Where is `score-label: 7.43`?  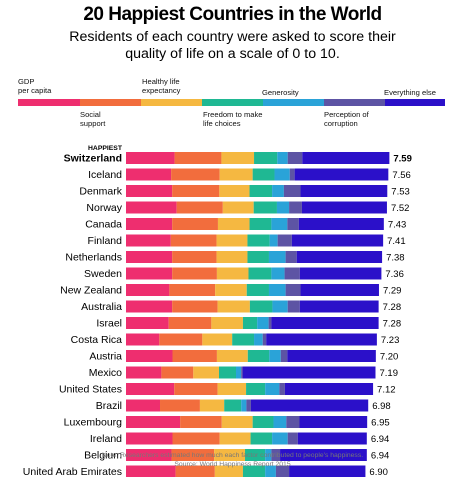
score-label: 7.43 is located at coordinates (397, 225).